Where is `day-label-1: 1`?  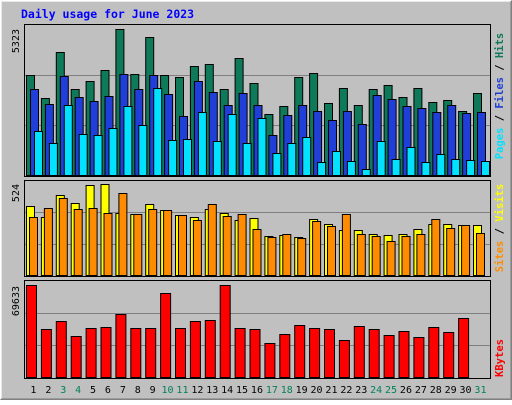 day-label-1: 1 is located at coordinates (33, 390).